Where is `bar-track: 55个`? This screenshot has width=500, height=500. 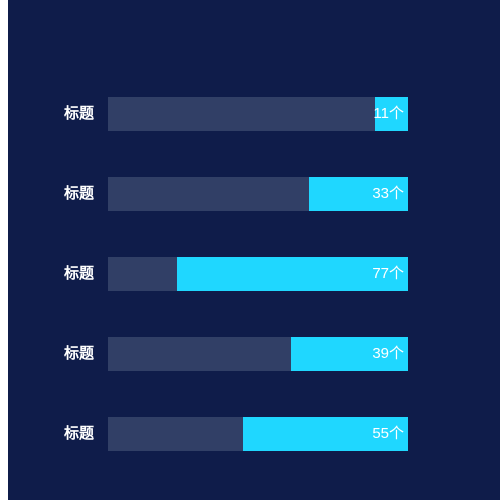 bar-track: 55个 is located at coordinates (258, 434).